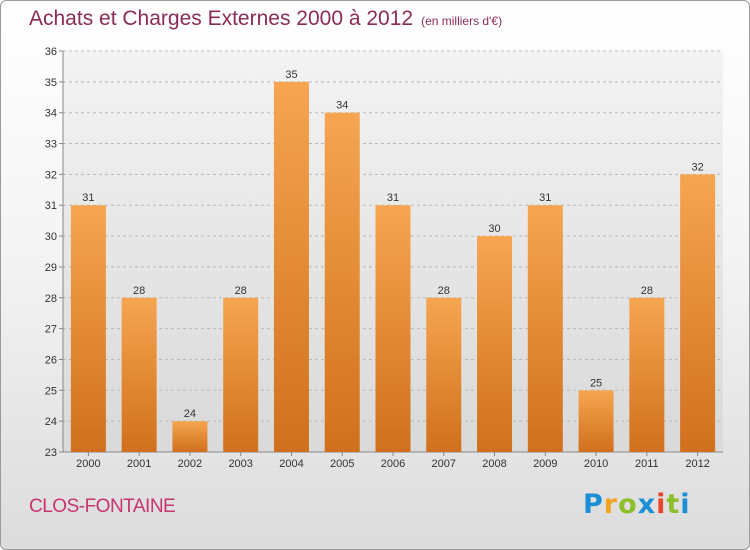 This screenshot has height=550, width=750. What do you see at coordinates (596, 383) in the screenshot?
I see `data-label: 25` at bounding box center [596, 383].